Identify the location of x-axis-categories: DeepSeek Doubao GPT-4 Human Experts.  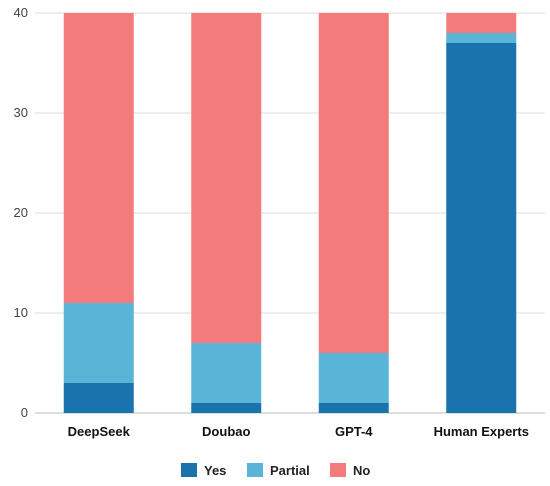
(298, 431).